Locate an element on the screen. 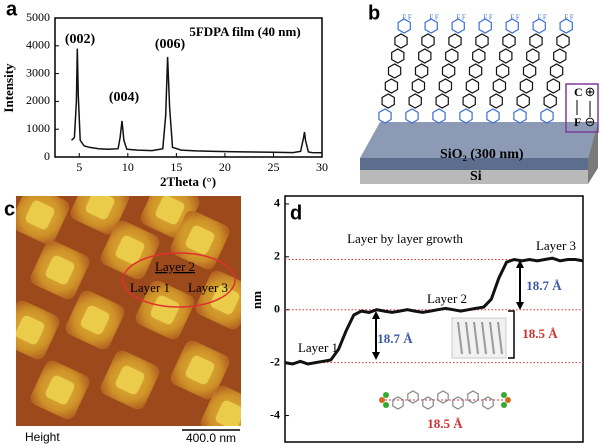 The image size is (600, 447). y-tick-label: -4 is located at coordinates (275, 414).